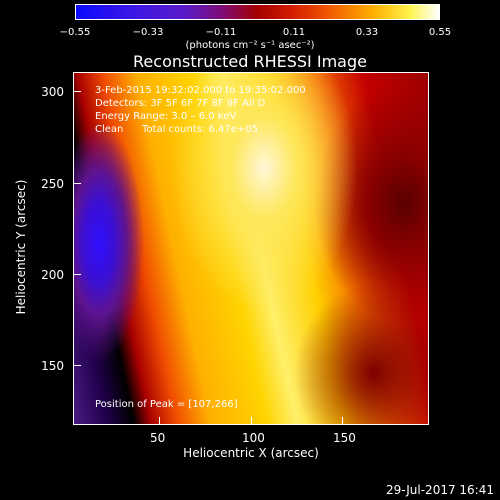 Image resolution: width=500 pixels, height=500 pixels. I want to click on x-tick-label-150: 150, so click(344, 438).